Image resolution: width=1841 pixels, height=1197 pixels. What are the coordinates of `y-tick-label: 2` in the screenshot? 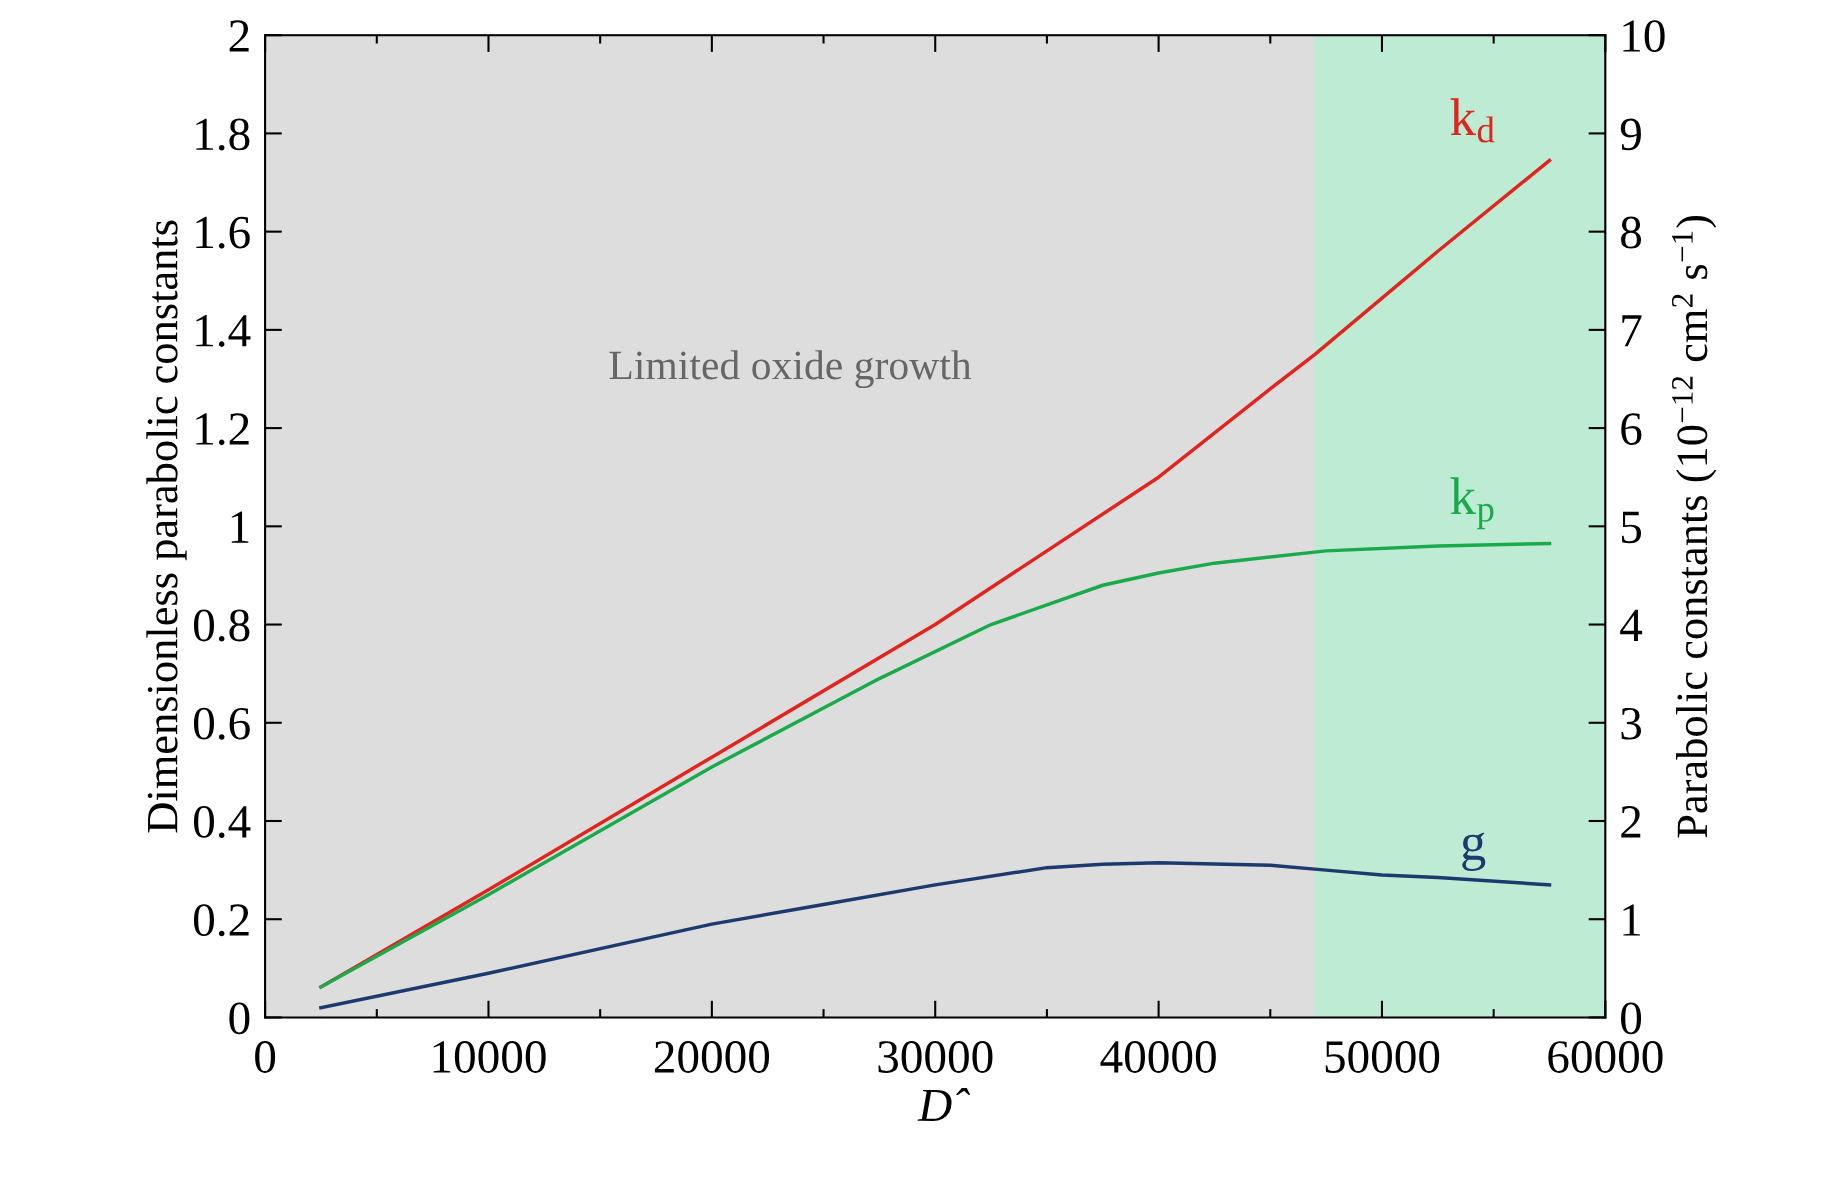 It's located at (239, 36).